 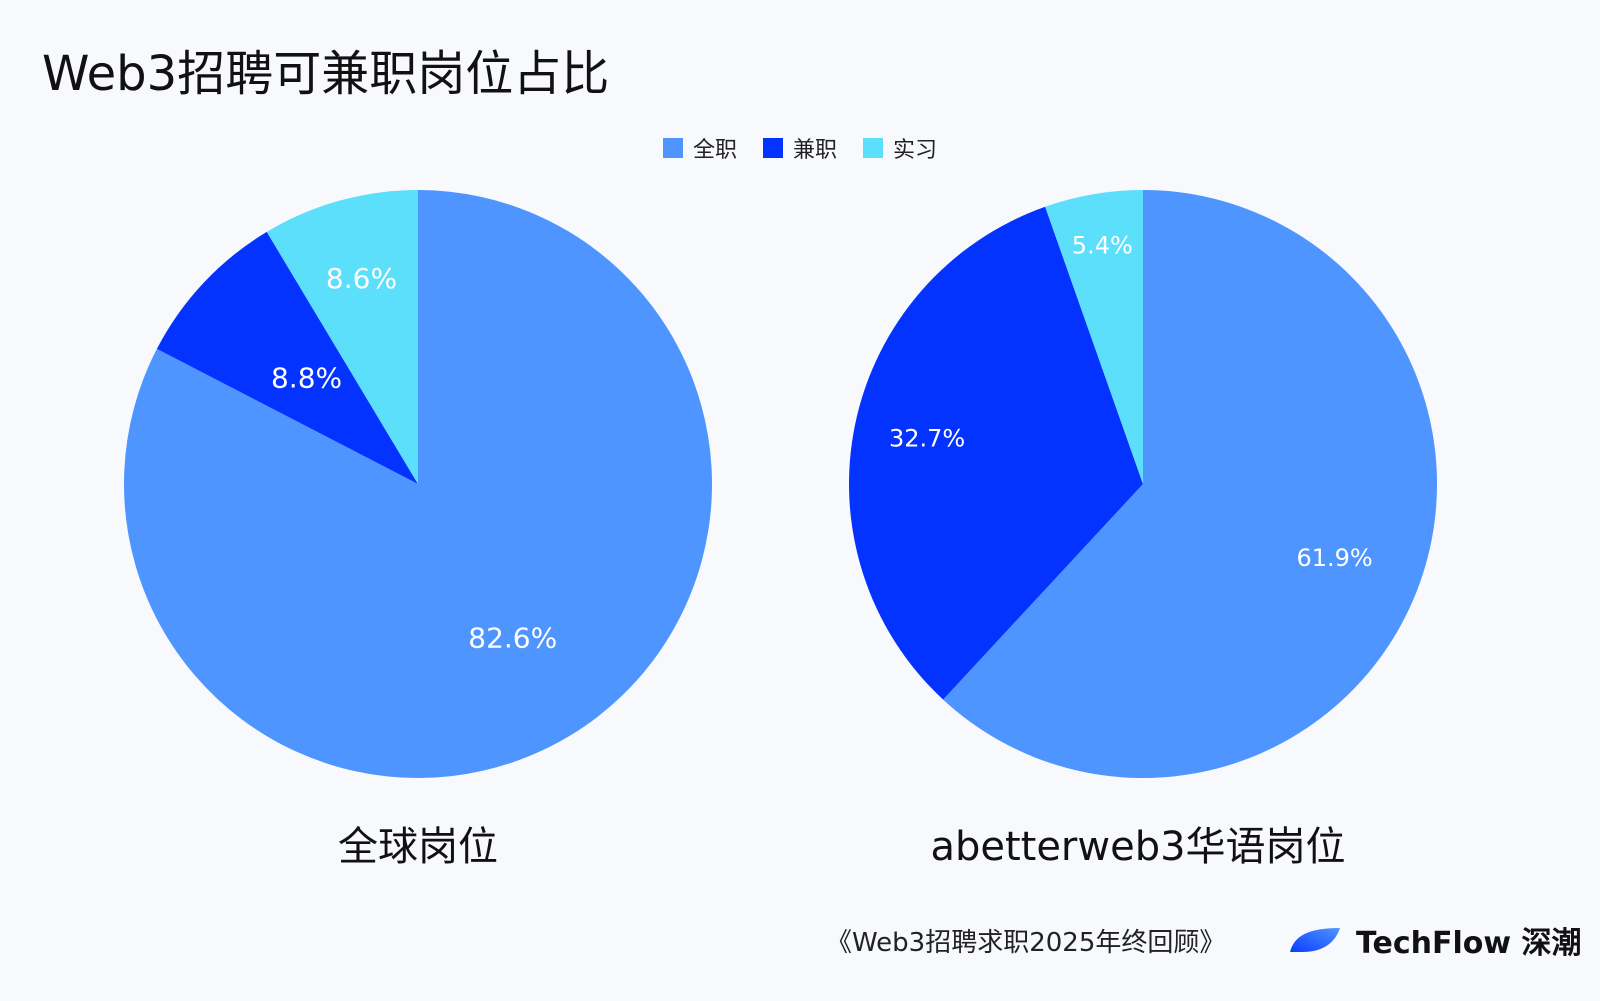 I want to click on pie-1-label-part-time: 32.7%, so click(x=927, y=438).